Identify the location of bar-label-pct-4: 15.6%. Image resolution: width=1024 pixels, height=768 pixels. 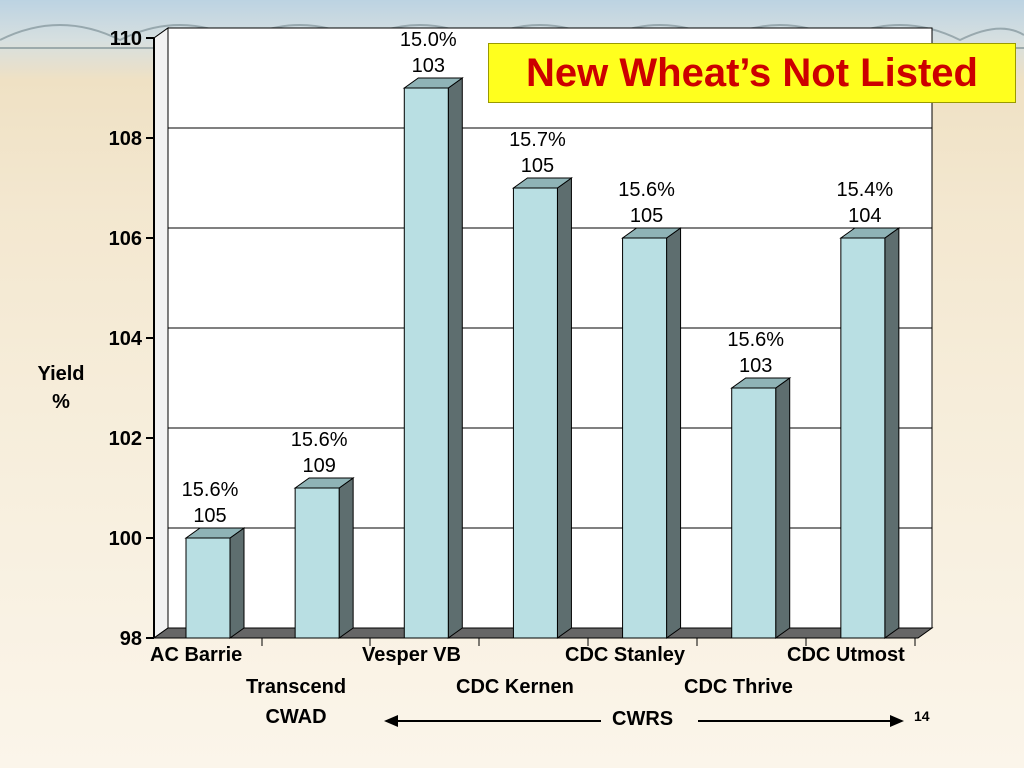
(646, 190).